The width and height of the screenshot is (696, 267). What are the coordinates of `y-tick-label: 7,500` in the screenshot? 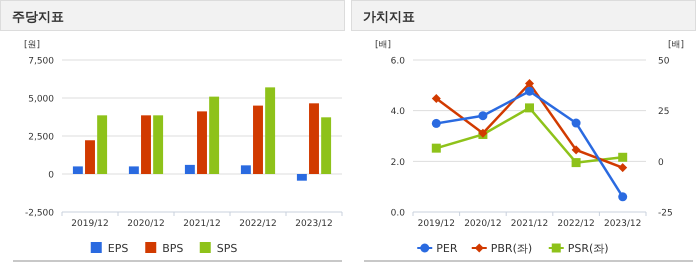 It's located at (41, 61).